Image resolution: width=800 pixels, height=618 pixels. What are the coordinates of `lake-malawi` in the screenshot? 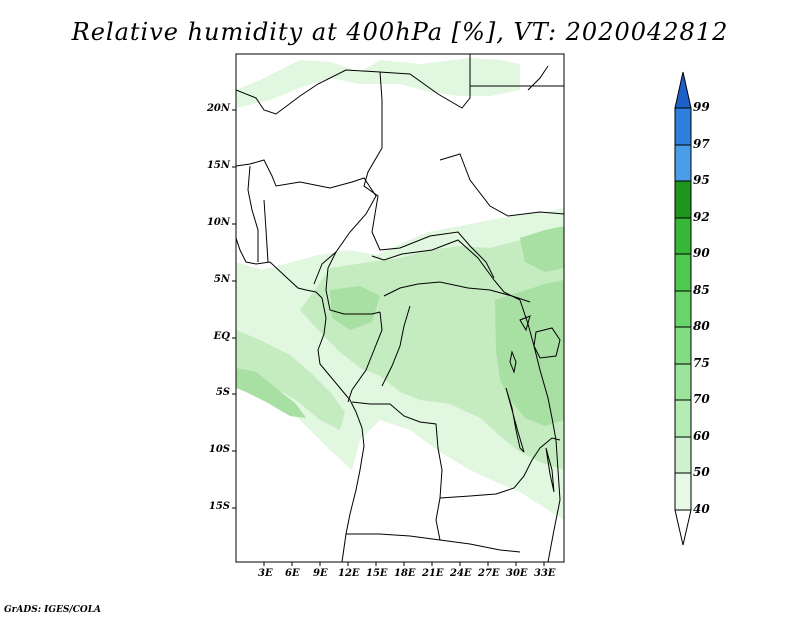 It's located at (550, 470).